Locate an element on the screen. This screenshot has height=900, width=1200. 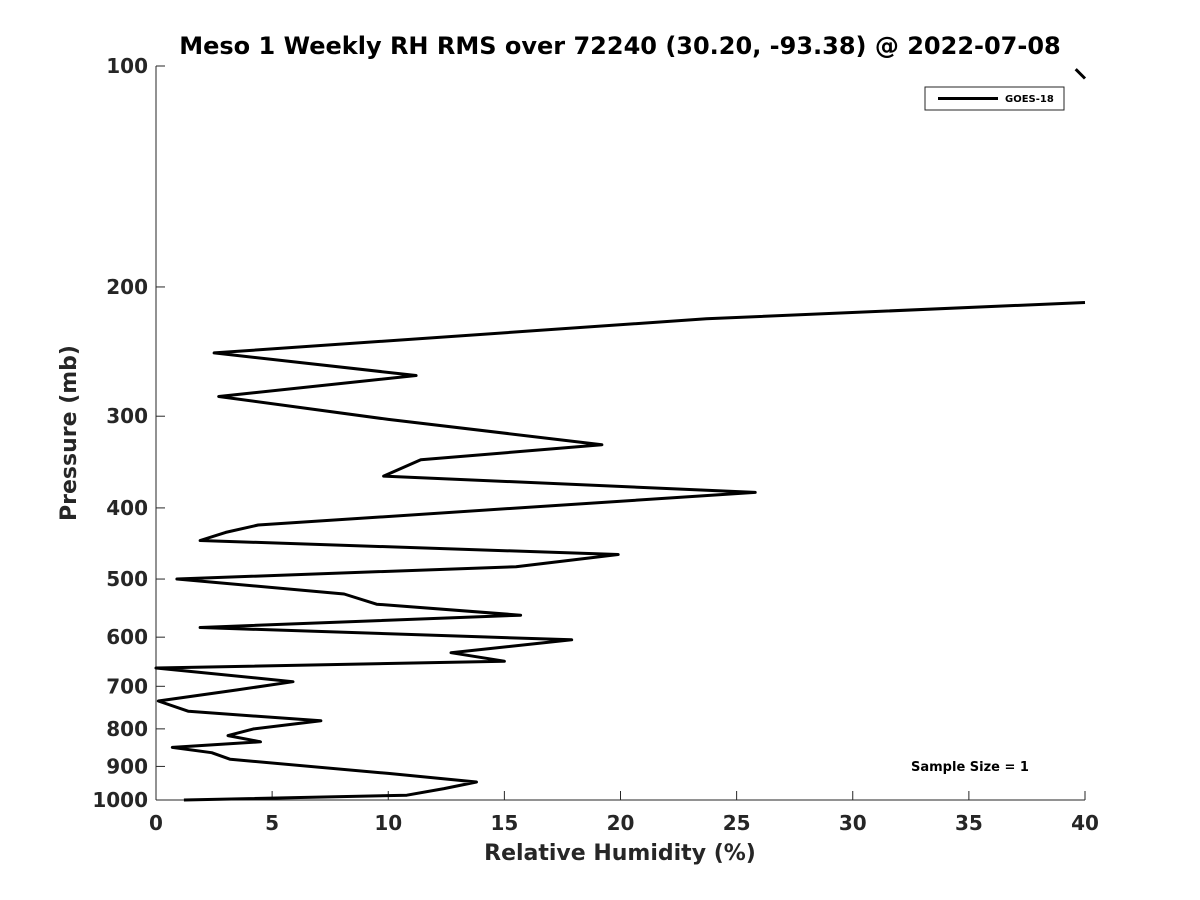
sample-size-annotation: Sample Size = 1 is located at coordinates (970, 767).